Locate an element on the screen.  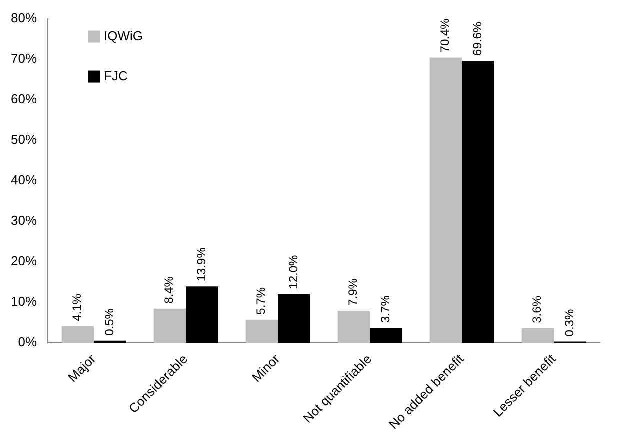
data-label: 0.3% is located at coordinates (569, 323).